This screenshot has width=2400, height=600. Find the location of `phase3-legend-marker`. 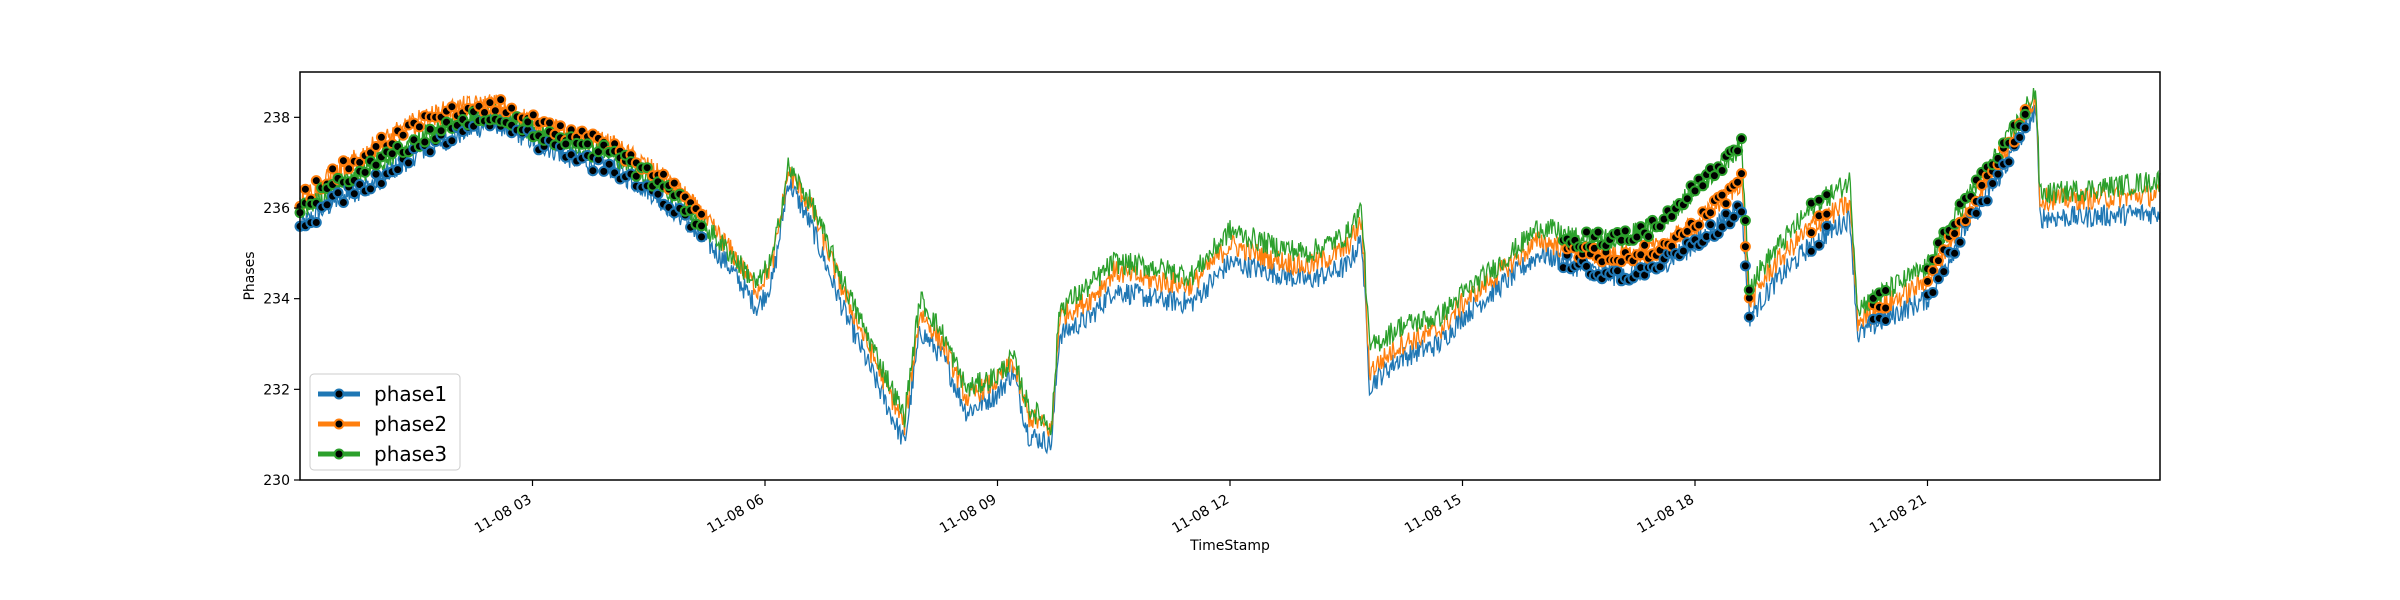

phase3-legend-marker is located at coordinates (339, 454).